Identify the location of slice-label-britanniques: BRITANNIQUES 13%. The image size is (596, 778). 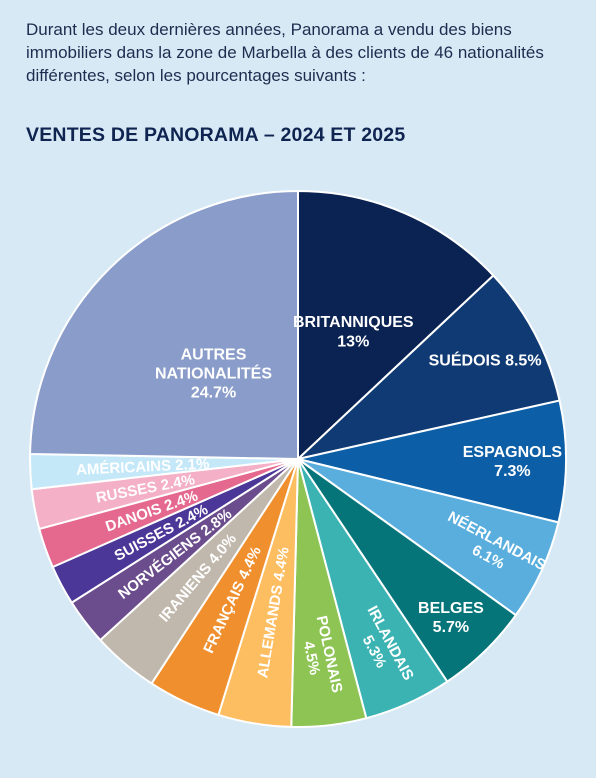
(353, 332).